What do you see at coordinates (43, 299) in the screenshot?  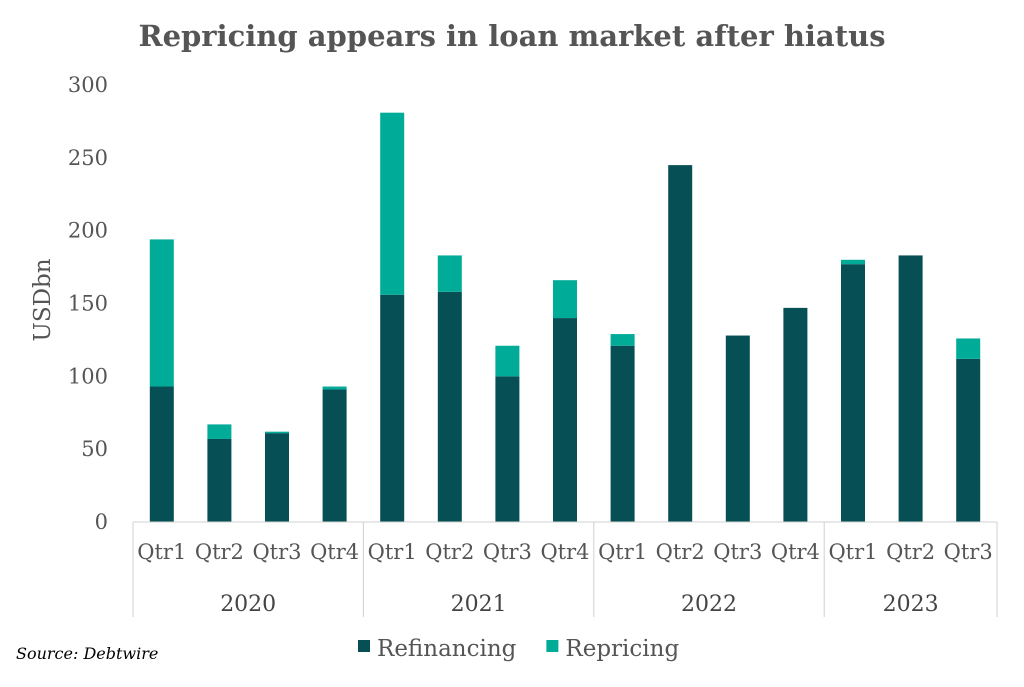 I see `y-axis-label: USDbn` at bounding box center [43, 299].